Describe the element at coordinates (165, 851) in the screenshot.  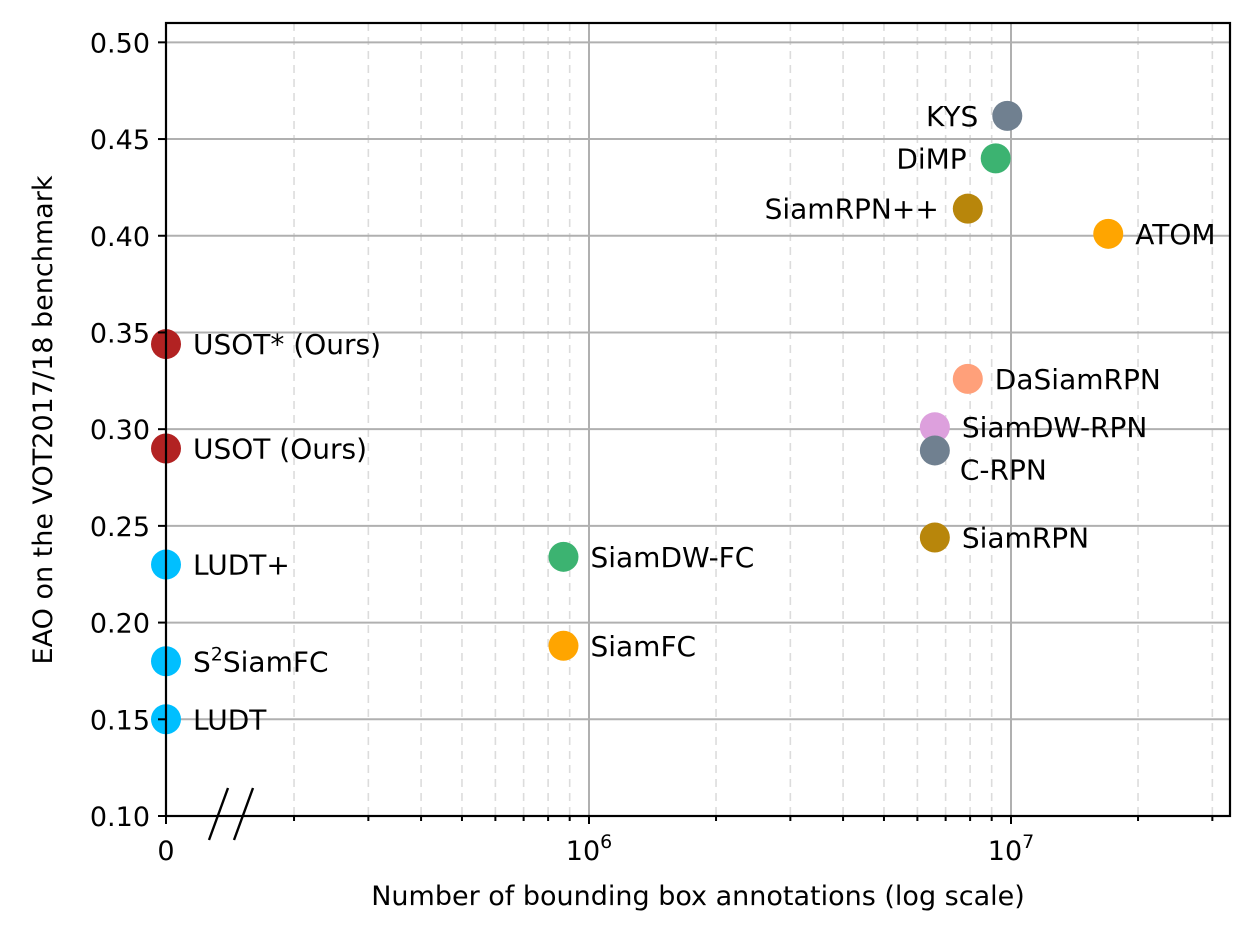
I see `x-tick-label: 0` at that location.